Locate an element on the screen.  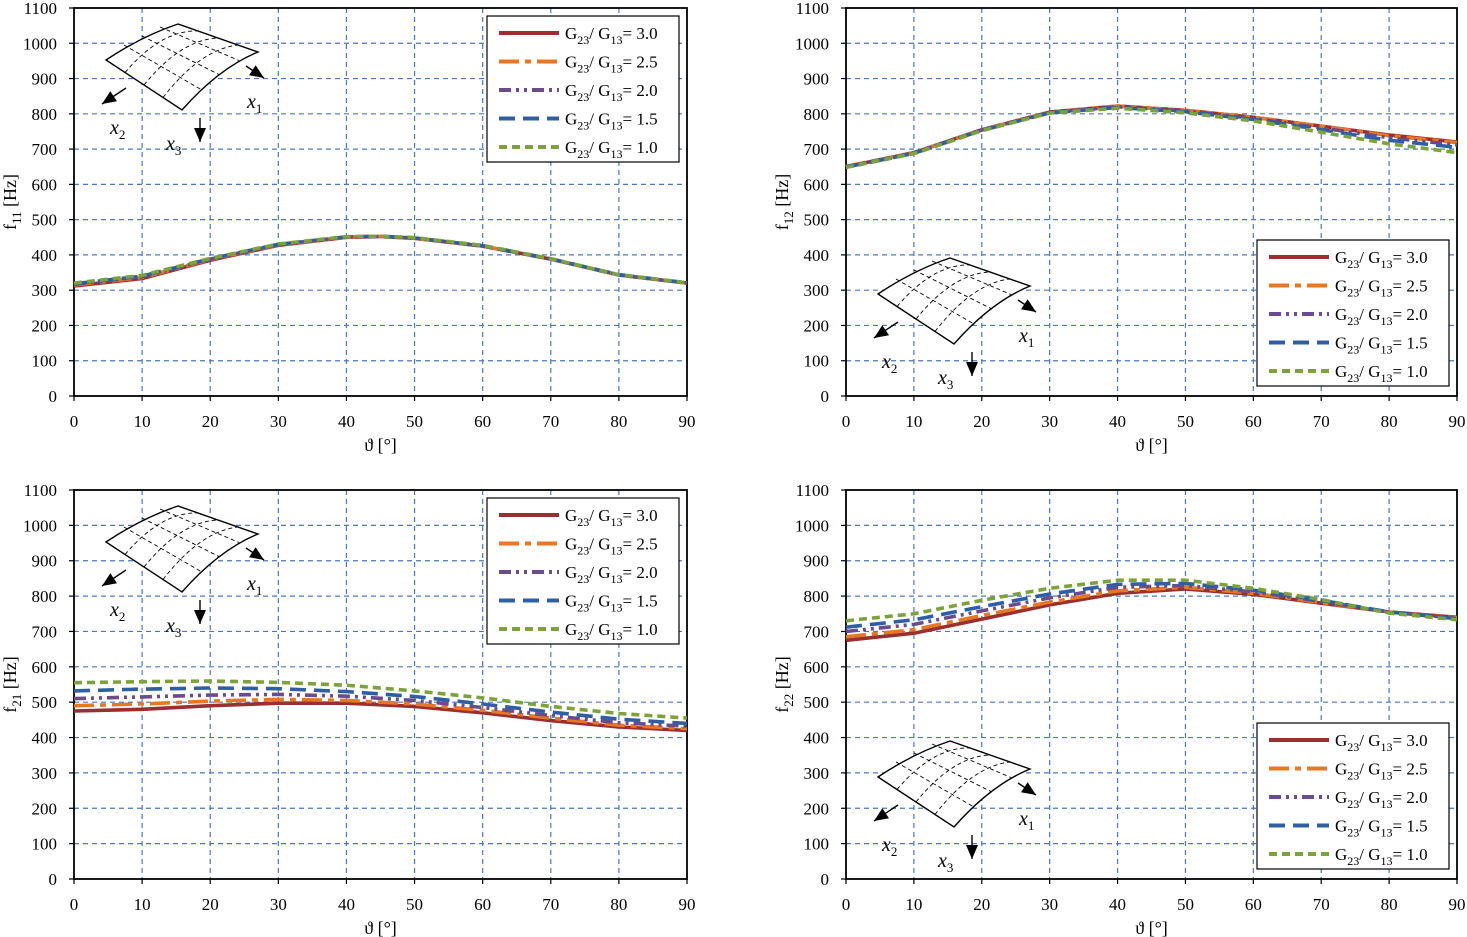
y-tick-label: 900 is located at coordinates (817, 561).